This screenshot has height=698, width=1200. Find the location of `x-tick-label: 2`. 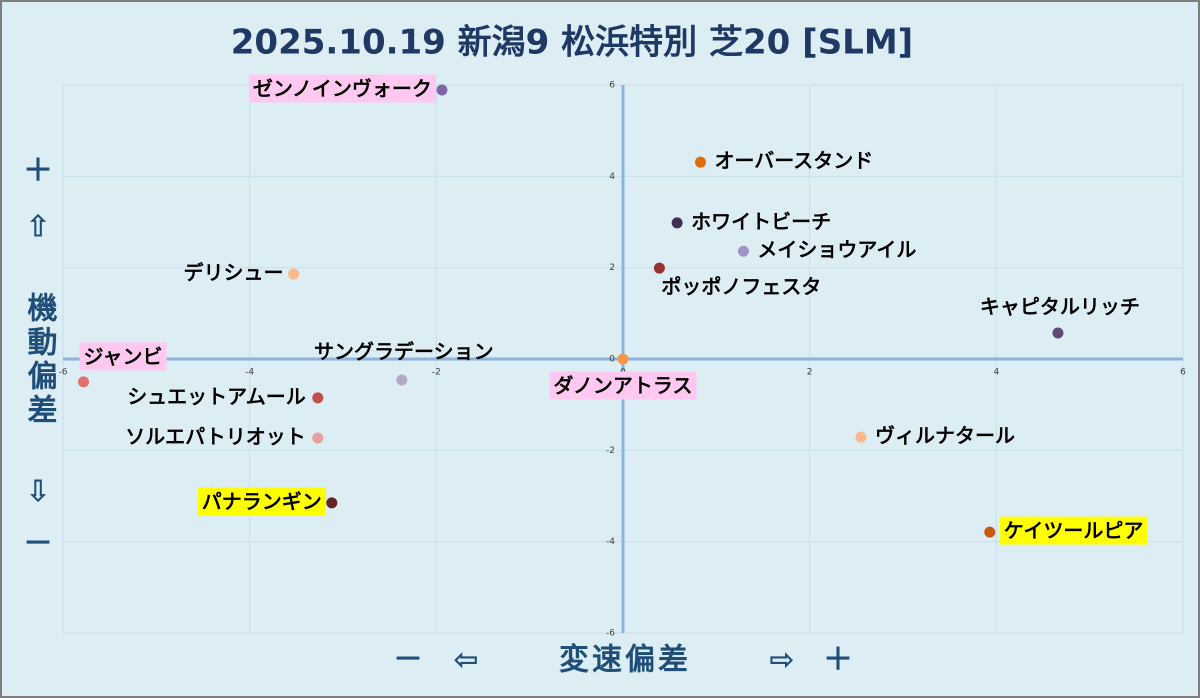

x-tick-label: 2 is located at coordinates (810, 373).